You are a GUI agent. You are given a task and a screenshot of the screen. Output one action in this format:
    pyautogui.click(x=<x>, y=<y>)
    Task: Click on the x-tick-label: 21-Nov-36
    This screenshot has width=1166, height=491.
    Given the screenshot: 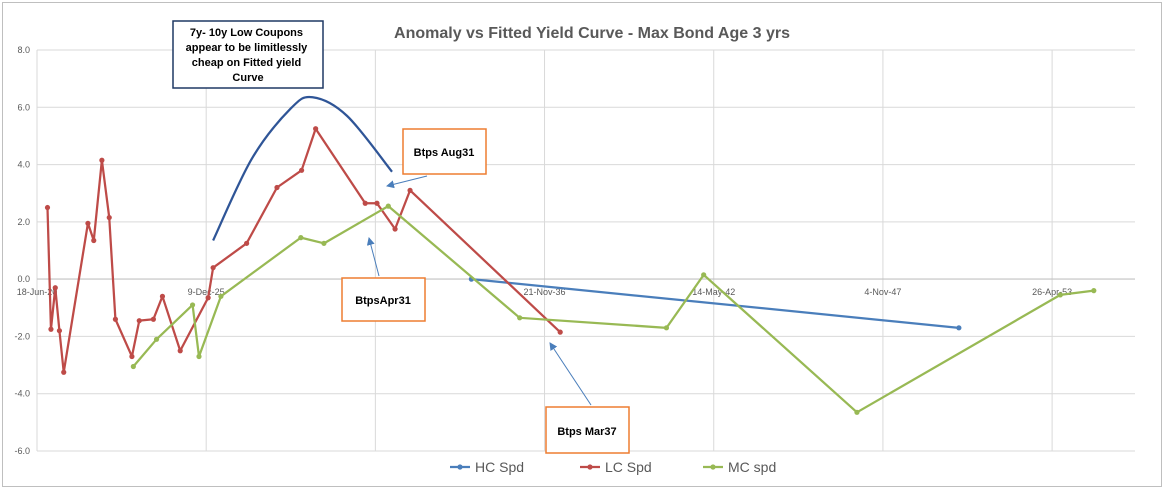 What is the action you would take?
    pyautogui.click(x=545, y=292)
    